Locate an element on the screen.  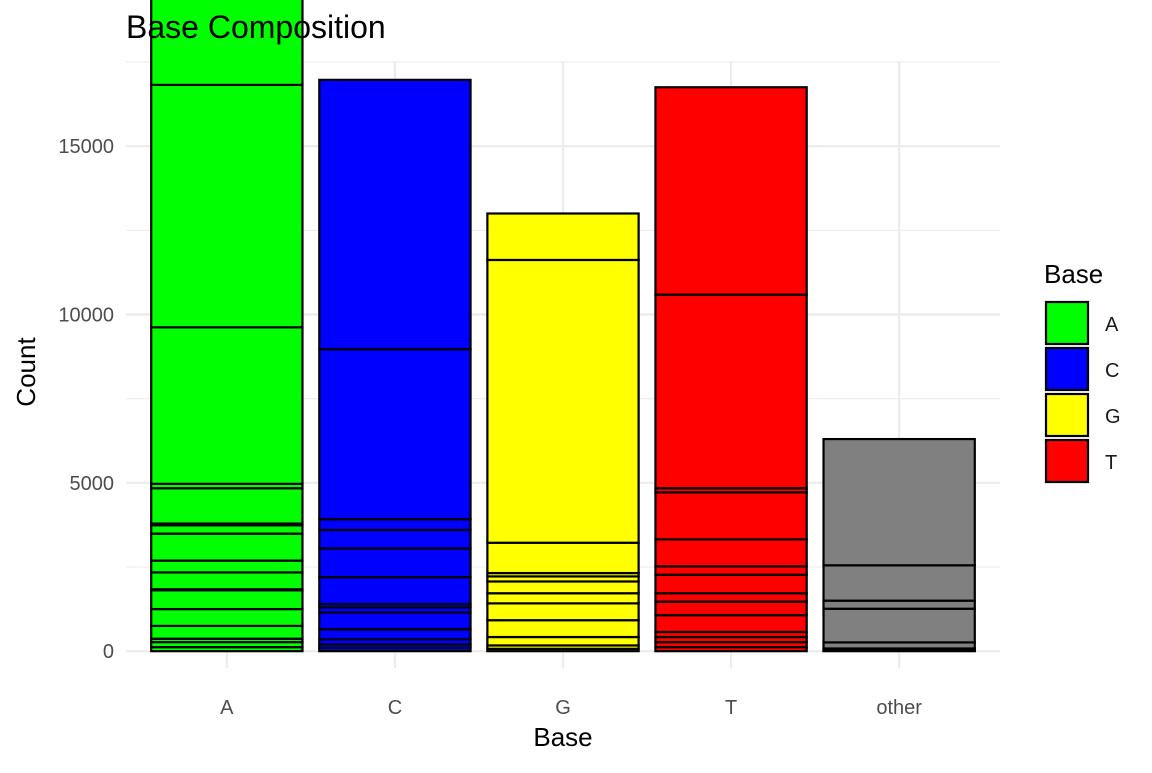
legend-label: G is located at coordinates (1113, 417).